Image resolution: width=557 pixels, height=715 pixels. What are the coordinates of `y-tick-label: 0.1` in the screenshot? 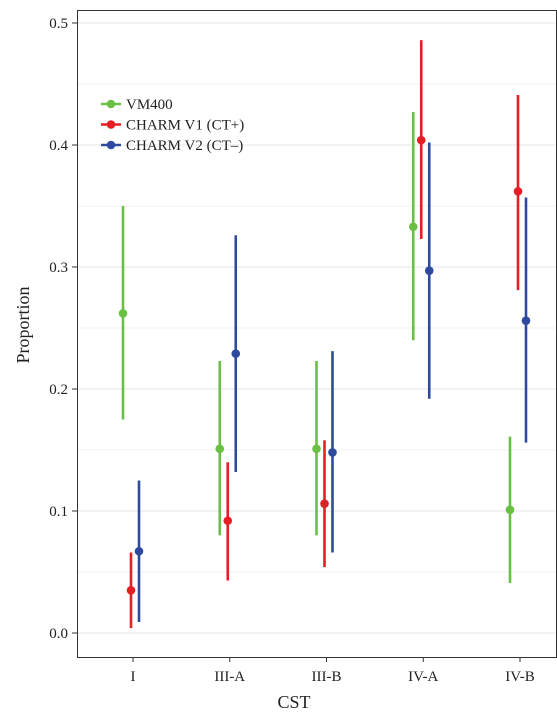 It's located at (58, 512).